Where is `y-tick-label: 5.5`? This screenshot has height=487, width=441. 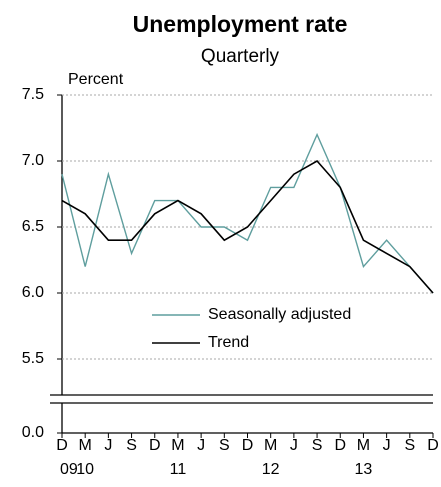
y-tick-label: 5.5 is located at coordinates (33, 358).